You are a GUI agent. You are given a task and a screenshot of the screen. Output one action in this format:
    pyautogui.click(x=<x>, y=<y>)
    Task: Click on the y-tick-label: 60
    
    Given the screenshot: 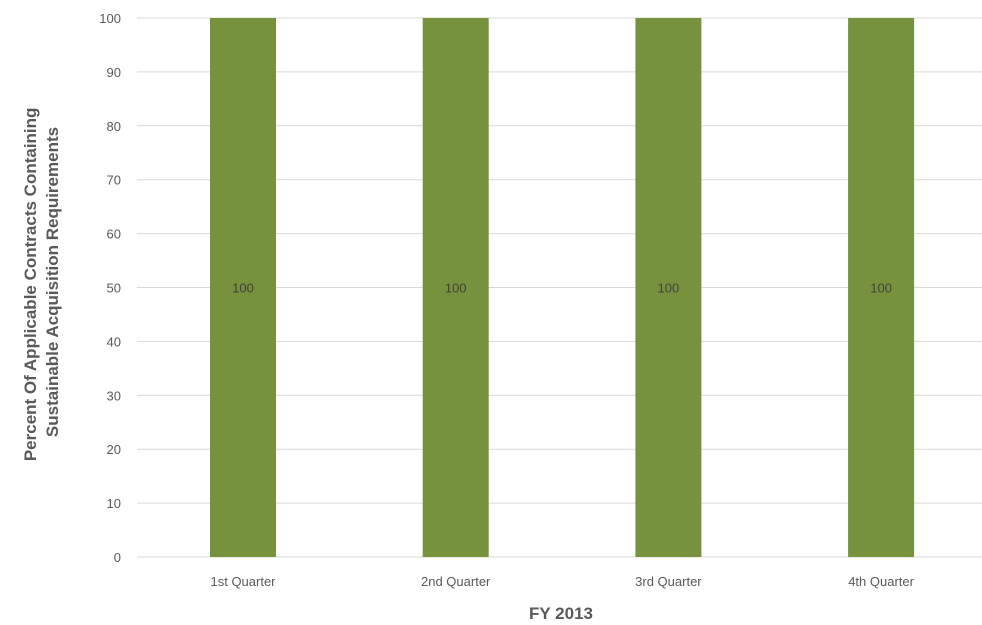 What is the action you would take?
    pyautogui.click(x=114, y=234)
    